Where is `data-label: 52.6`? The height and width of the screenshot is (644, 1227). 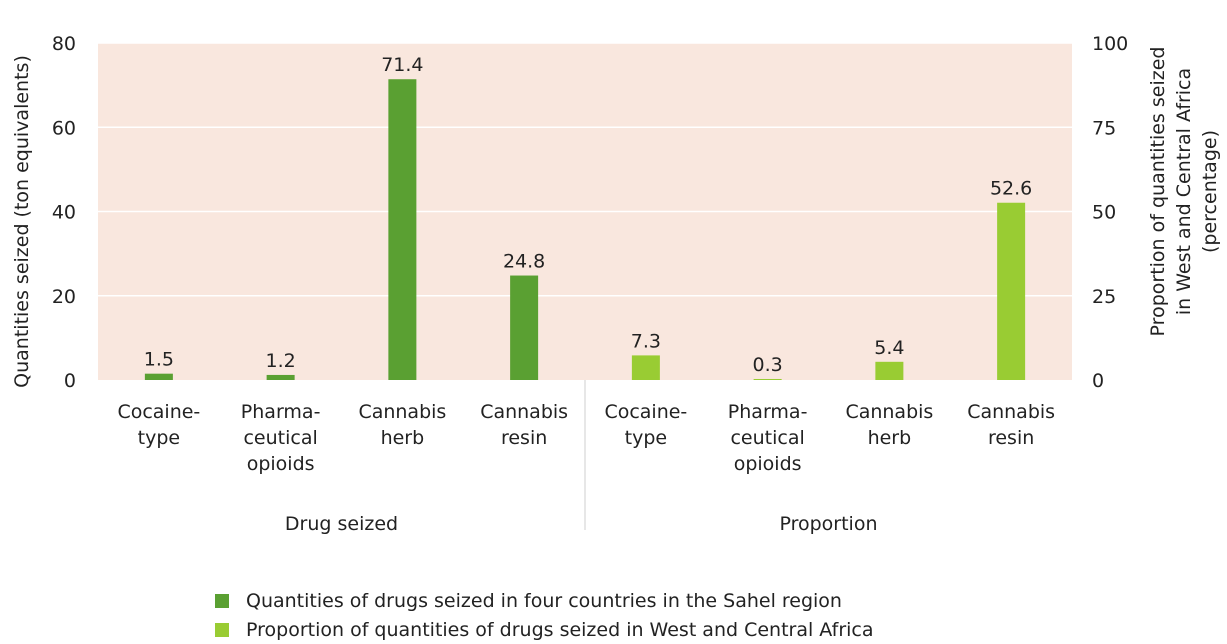 data-label: 52.6 is located at coordinates (1011, 189).